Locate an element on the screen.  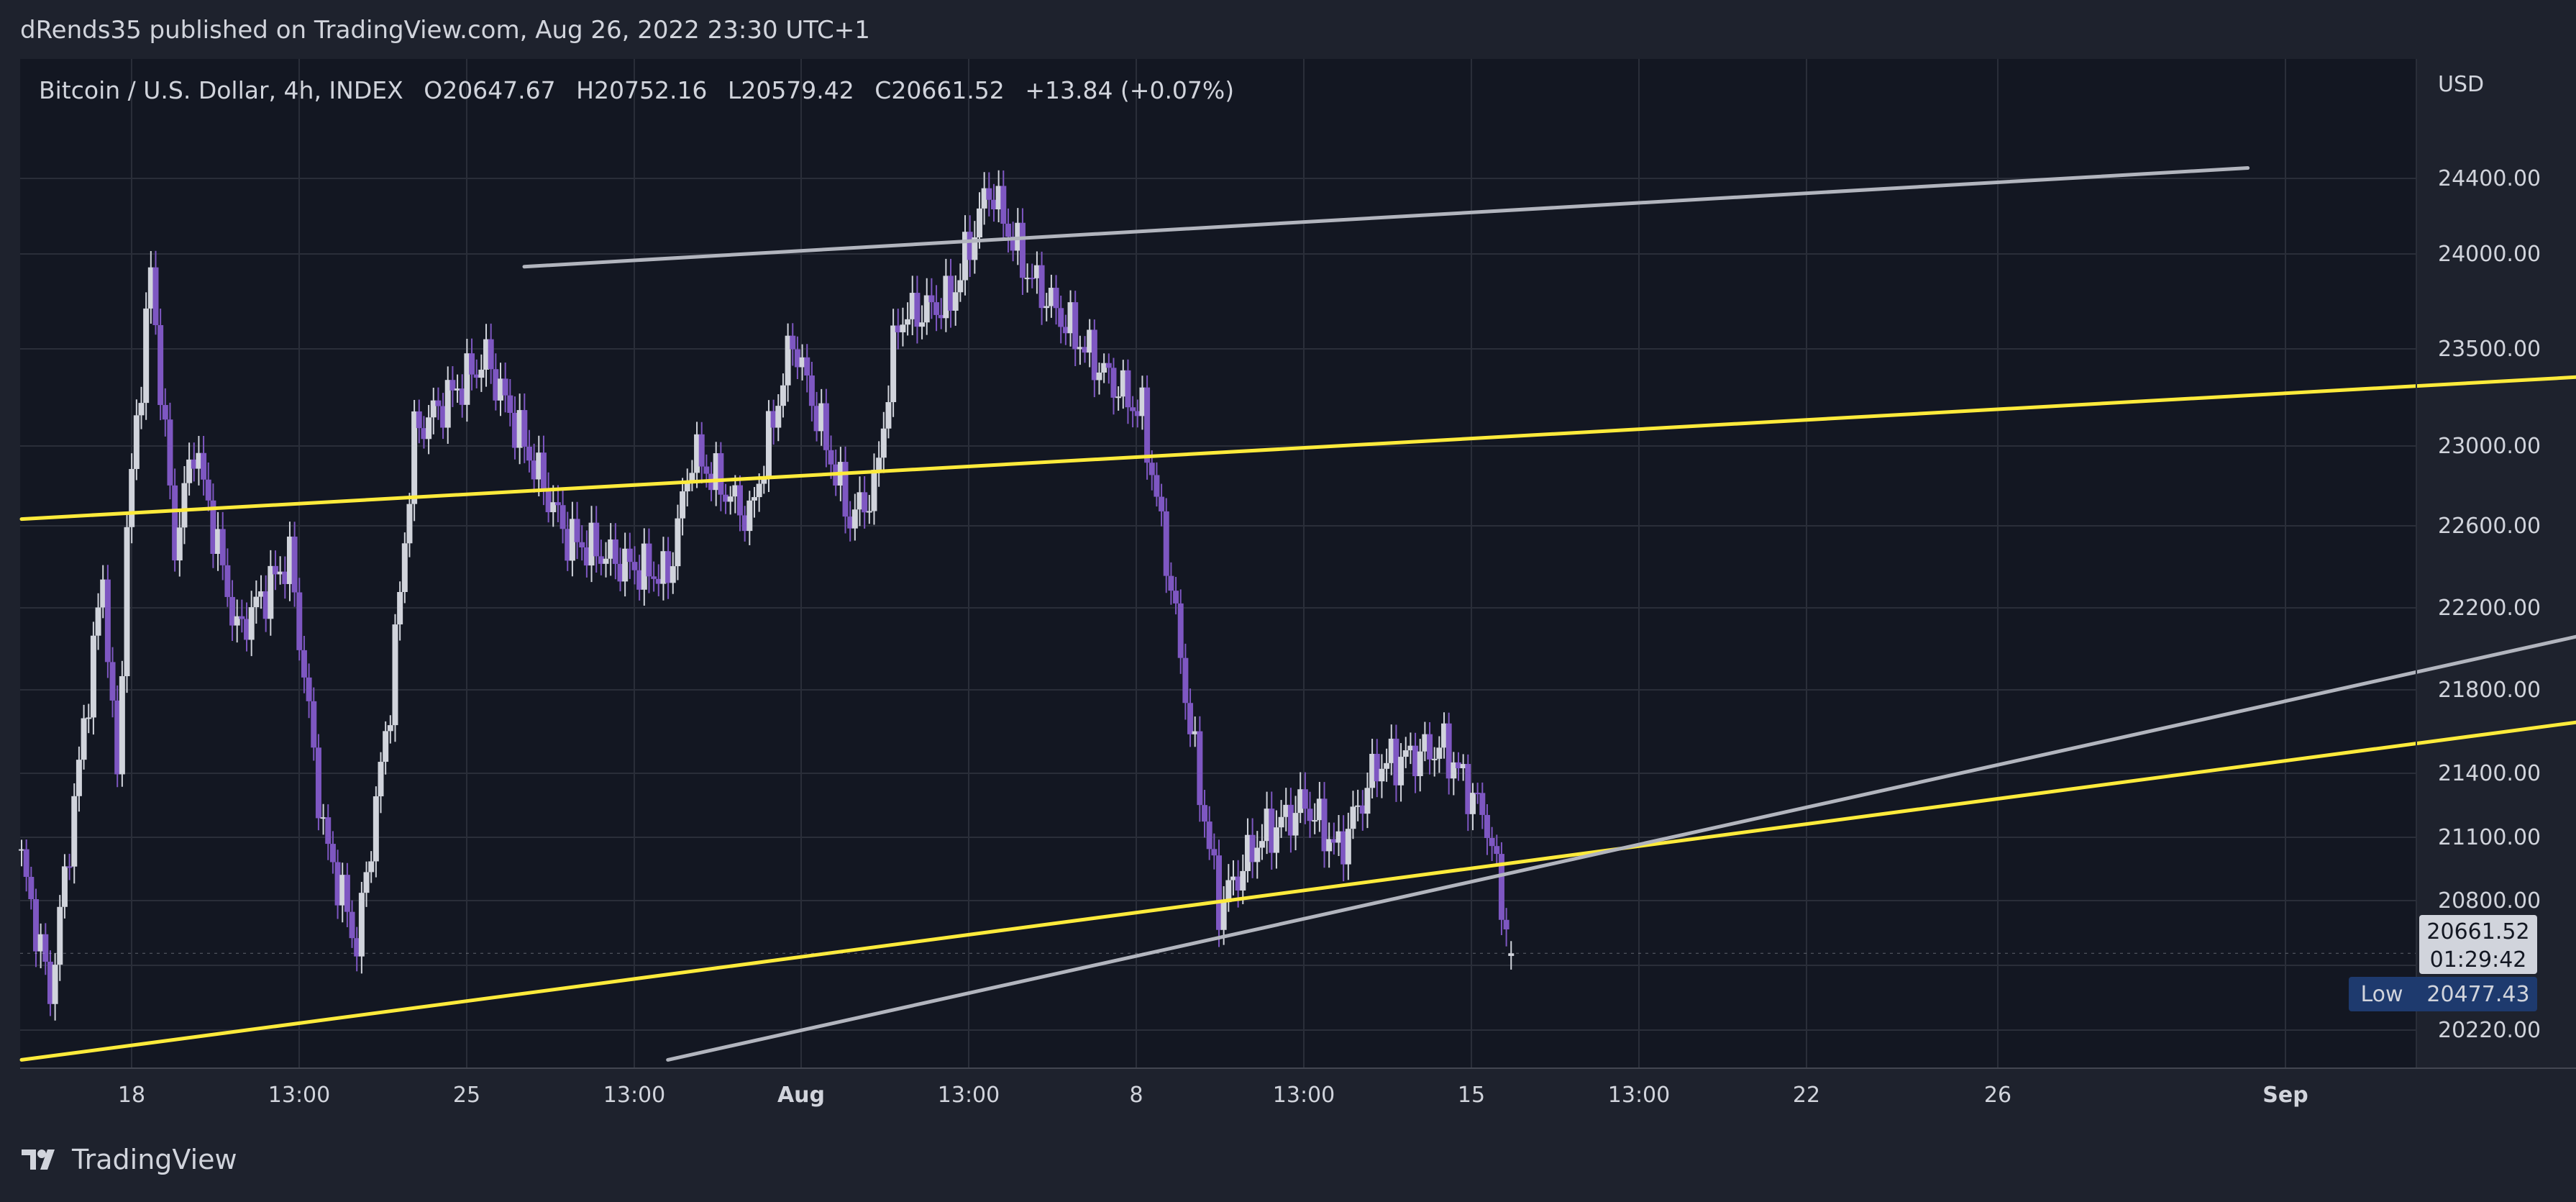
symbol-name: Bitcoin / U.S. Dollar, 4h, INDEX is located at coordinates (221, 90).